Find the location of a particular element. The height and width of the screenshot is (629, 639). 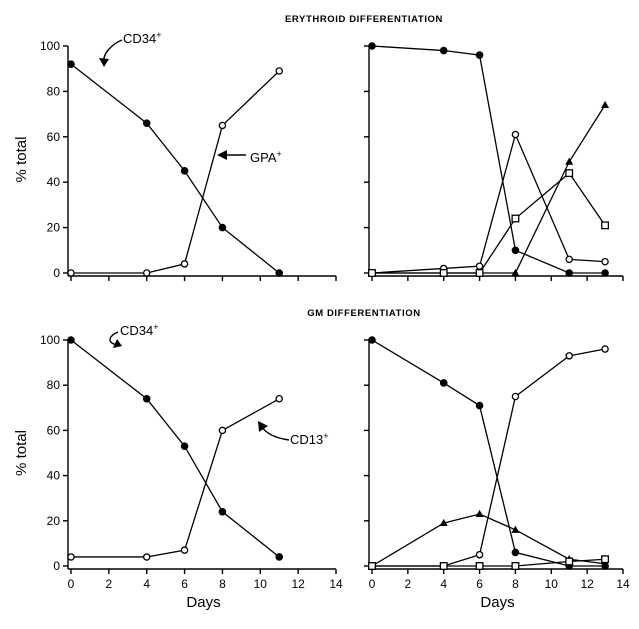

cd34-annotation-bottom: CD34+ is located at coordinates (139, 330).